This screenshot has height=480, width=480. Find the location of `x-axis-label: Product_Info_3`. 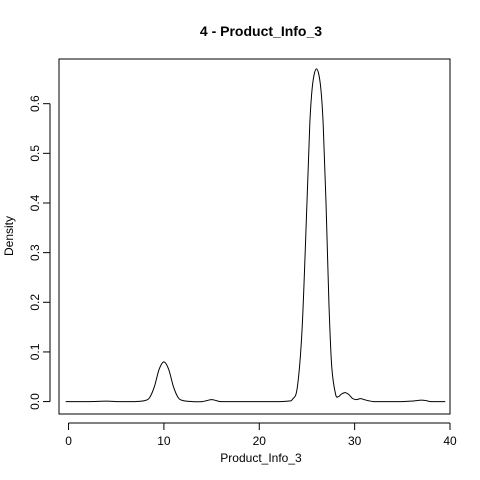

x-axis-label: Product_Info_3 is located at coordinates (261, 458).